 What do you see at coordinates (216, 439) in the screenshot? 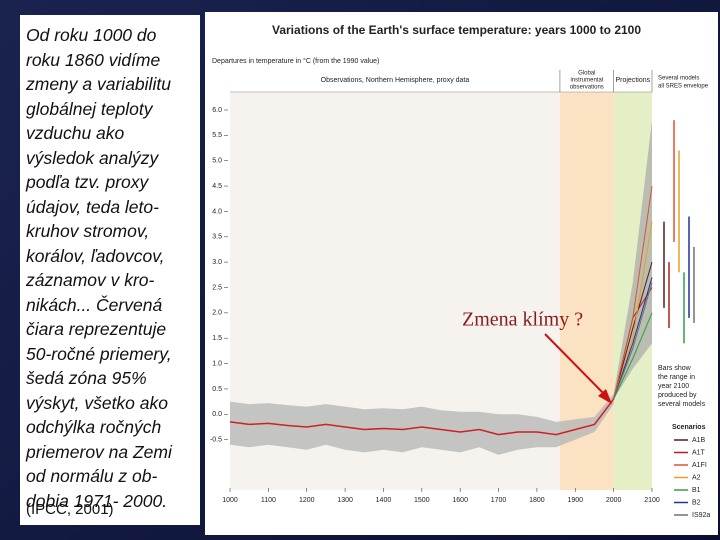
I see `y-tick-label: -0.5` at bounding box center [216, 439].